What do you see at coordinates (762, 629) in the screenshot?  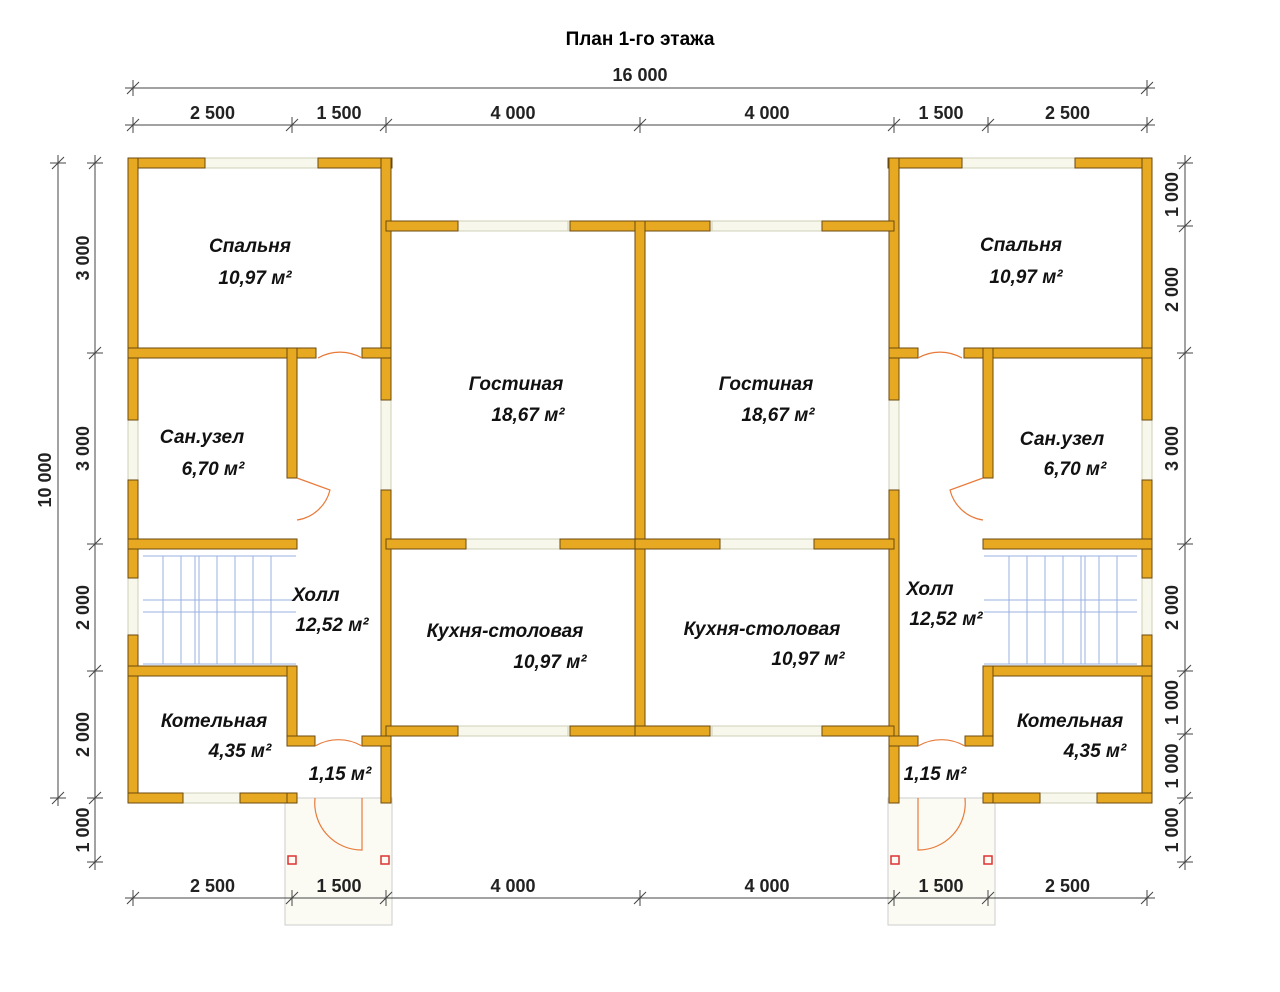 I see `room-name: Кухня-столовая` at bounding box center [762, 629].